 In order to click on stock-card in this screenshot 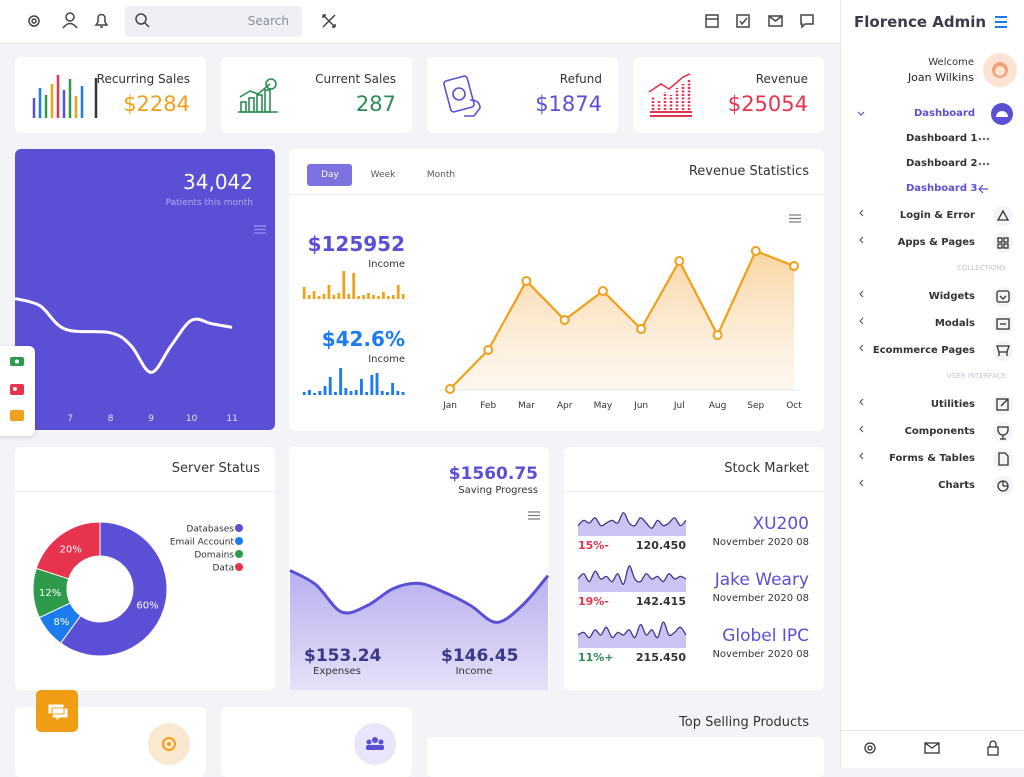, I will do `click(694, 568)`.